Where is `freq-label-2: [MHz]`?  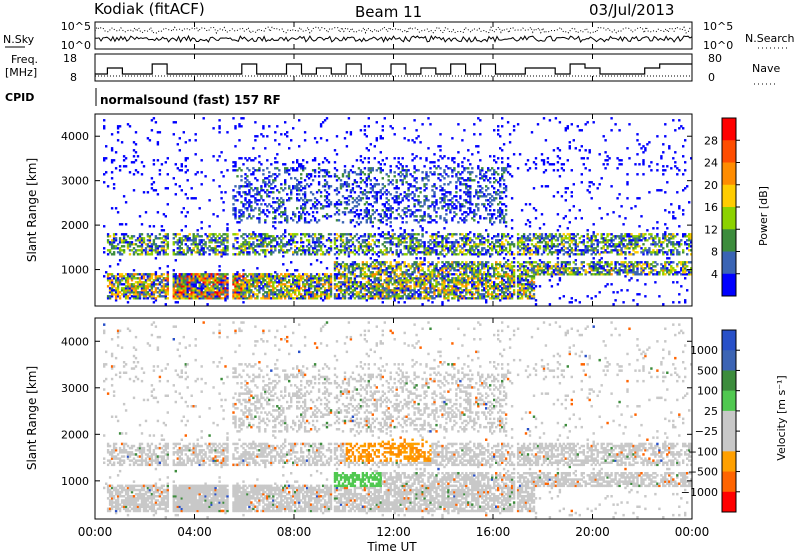 freq-label-2: [MHz] is located at coordinates (21, 72).